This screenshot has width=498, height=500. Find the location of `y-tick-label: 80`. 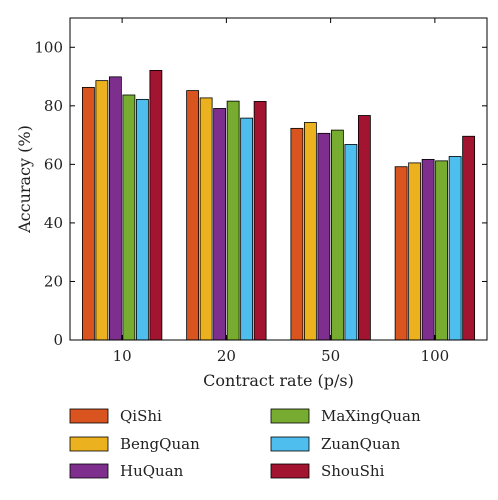

y-tick-label: 80 is located at coordinates (53, 106).